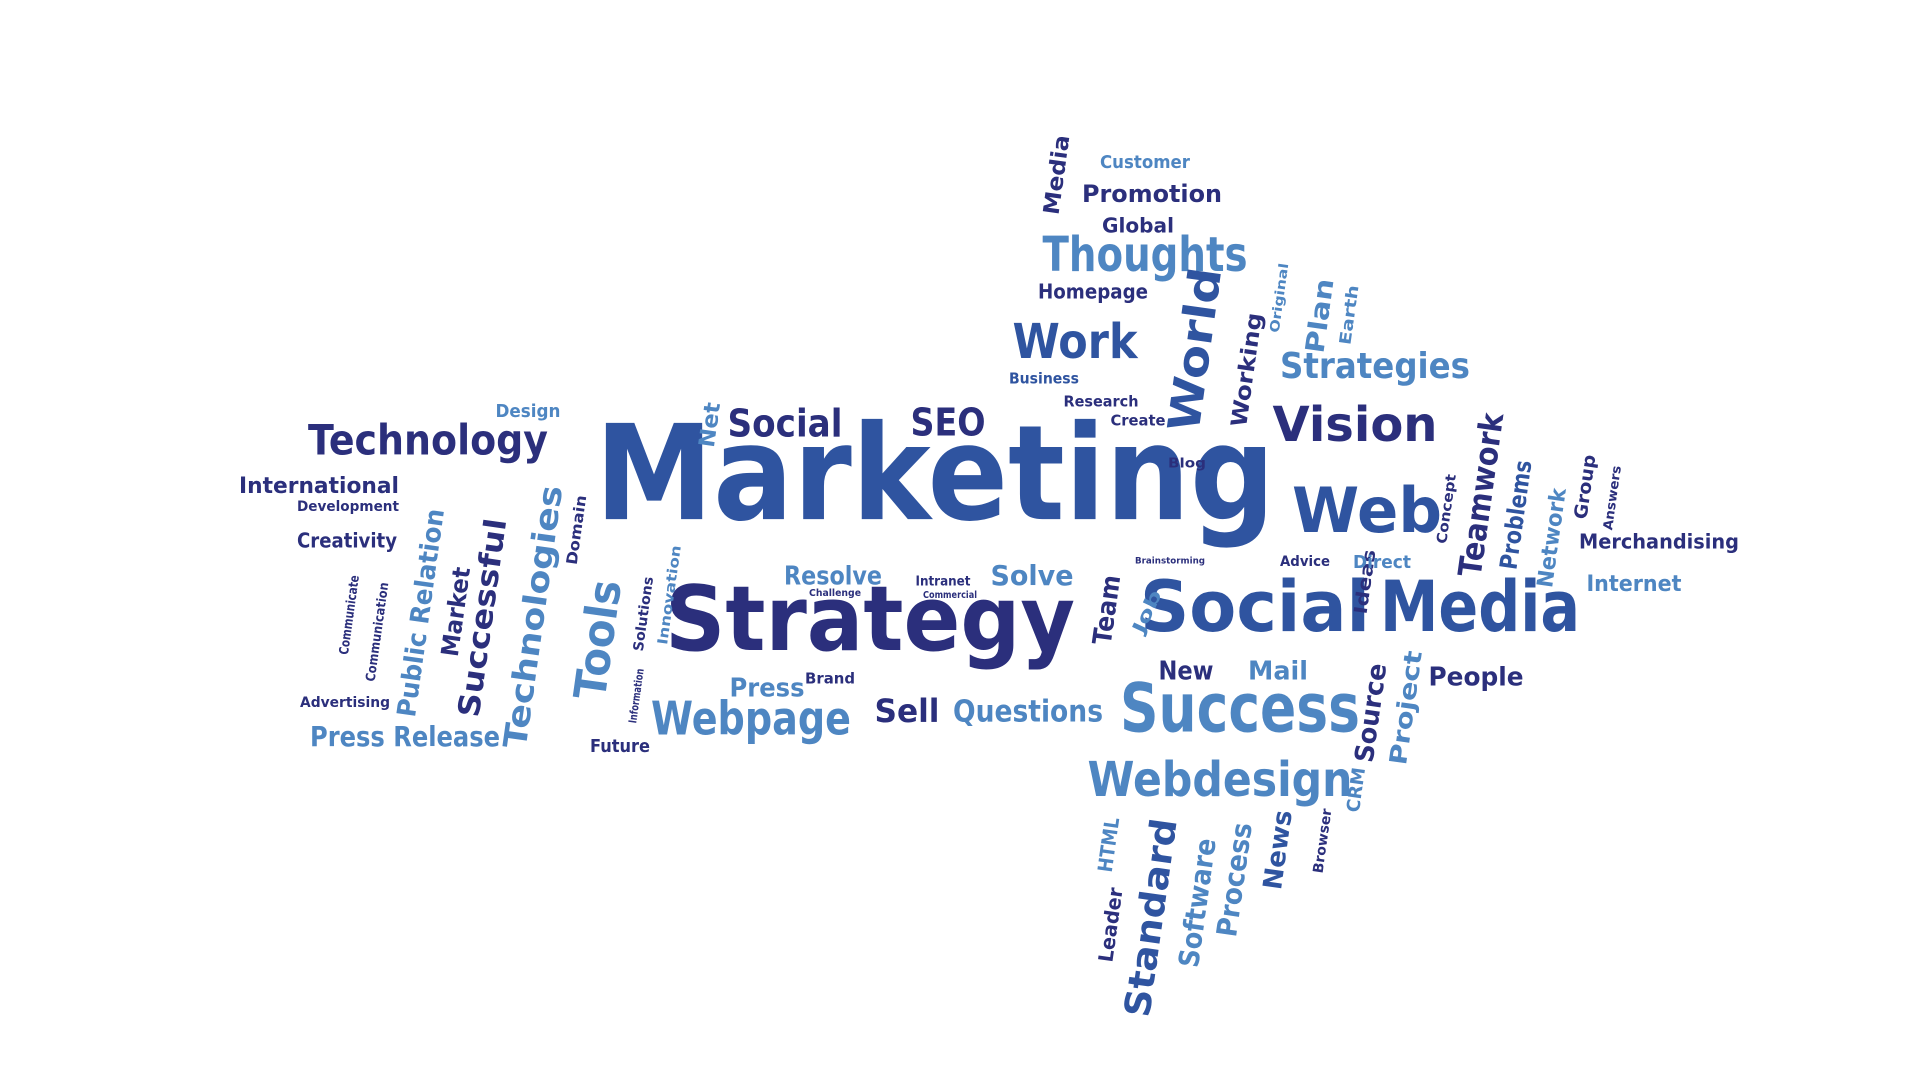 The height and width of the screenshot is (1080, 1920). Describe the element at coordinates (751, 719) in the screenshot. I see `word-webpage: Webpage` at that location.